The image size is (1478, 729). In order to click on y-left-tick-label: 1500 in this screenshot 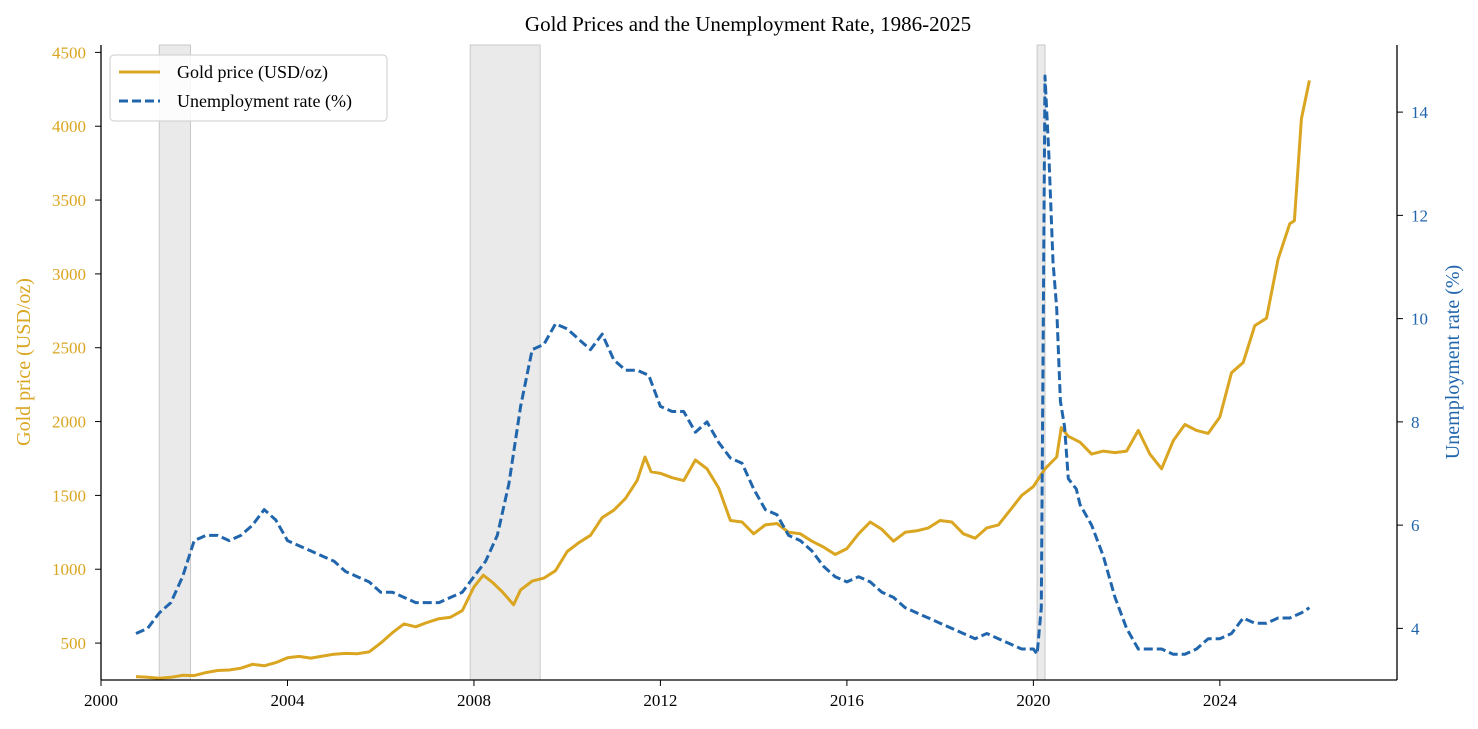, I will do `click(69, 495)`.